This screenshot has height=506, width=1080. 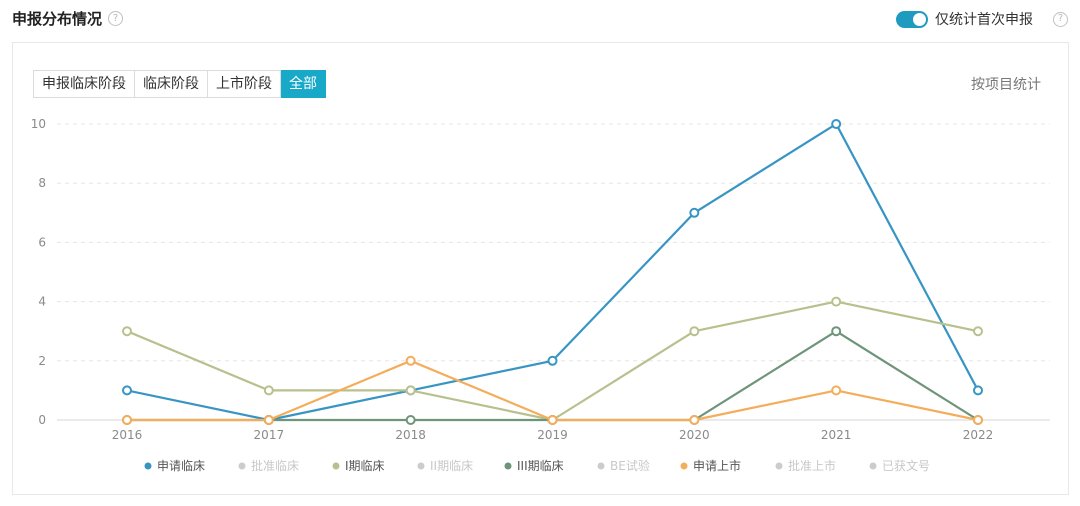 What do you see at coordinates (42, 361) in the screenshot?
I see `y-tick-label: 2` at bounding box center [42, 361].